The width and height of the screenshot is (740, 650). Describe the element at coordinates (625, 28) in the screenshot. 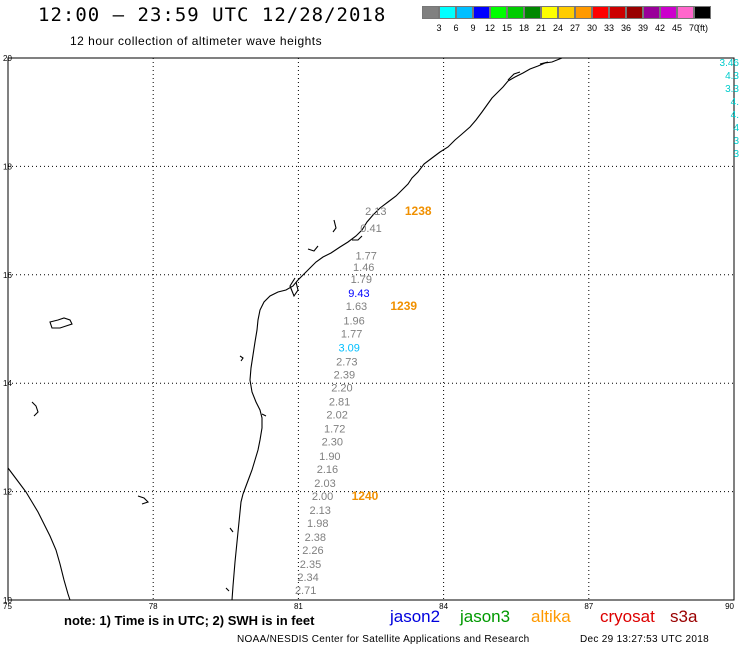

I see `color-scale-tick: 36` at that location.